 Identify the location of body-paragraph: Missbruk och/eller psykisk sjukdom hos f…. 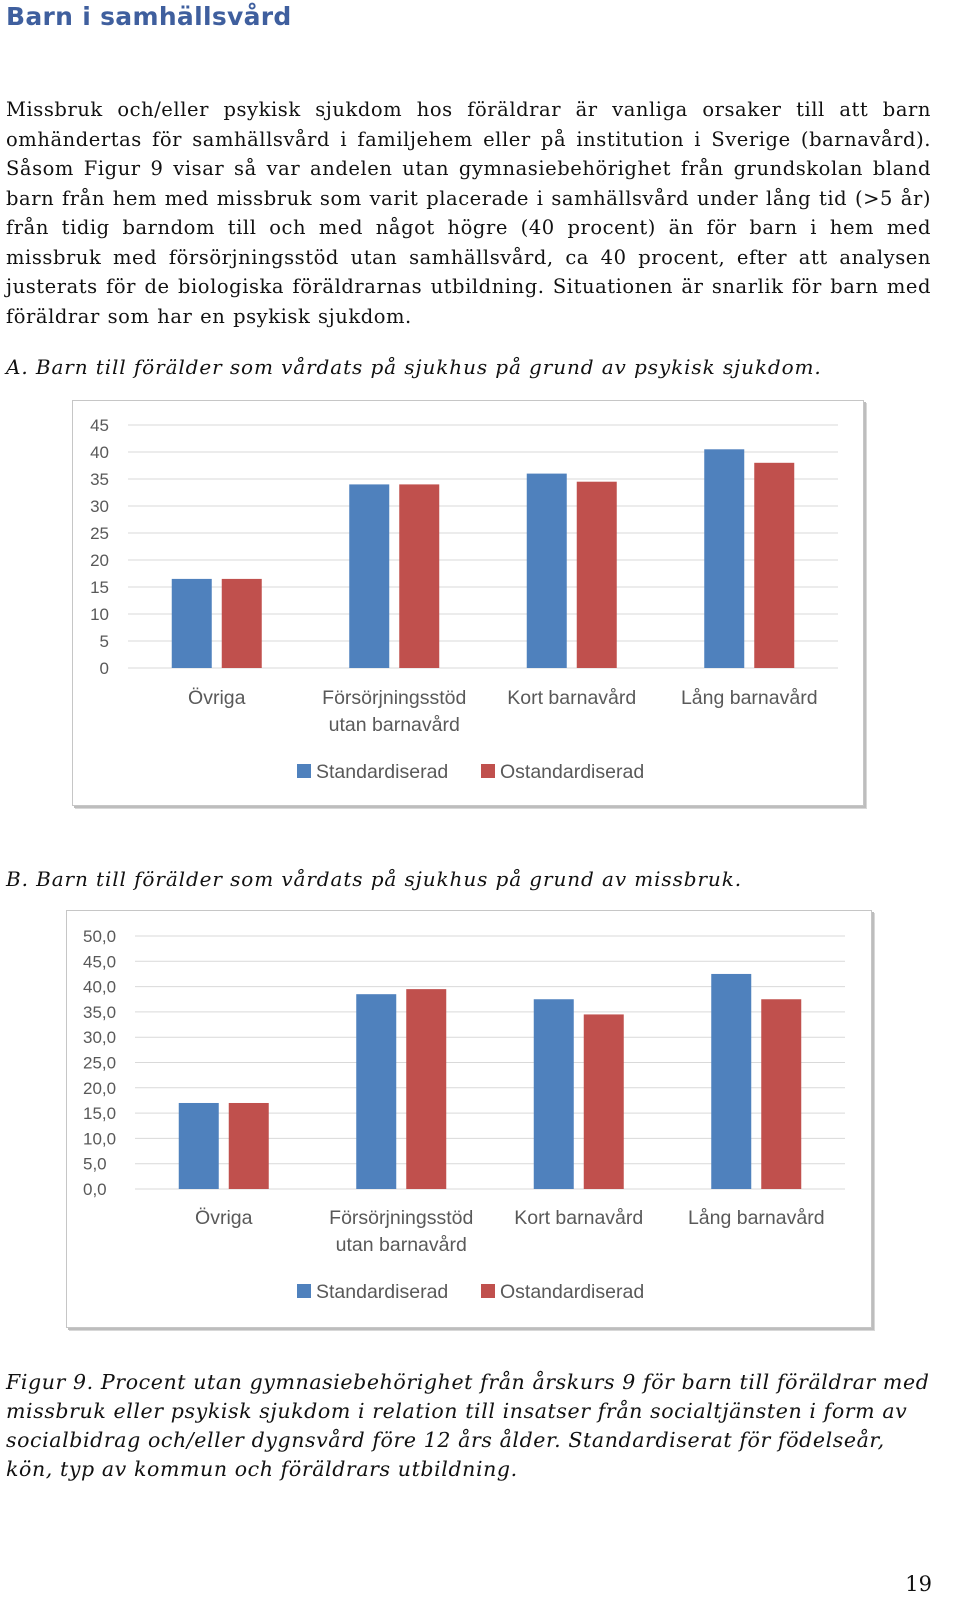
(468, 213).